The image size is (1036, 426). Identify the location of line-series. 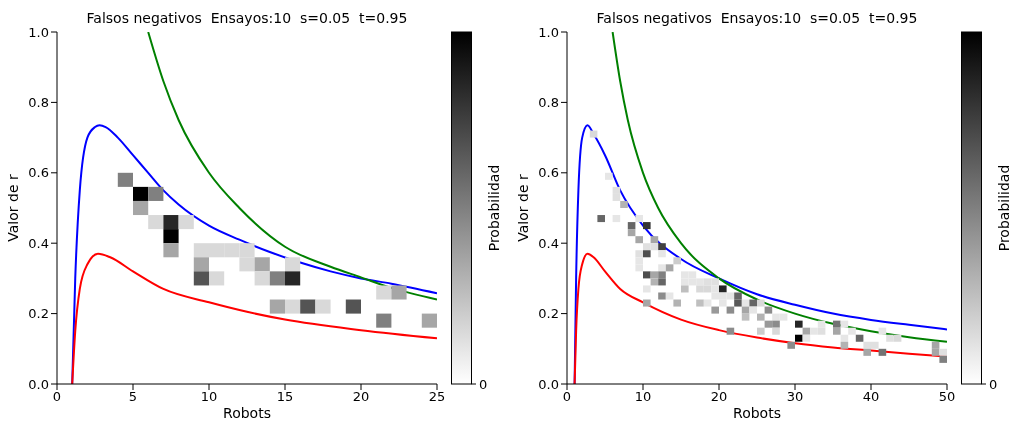
(254, 318).